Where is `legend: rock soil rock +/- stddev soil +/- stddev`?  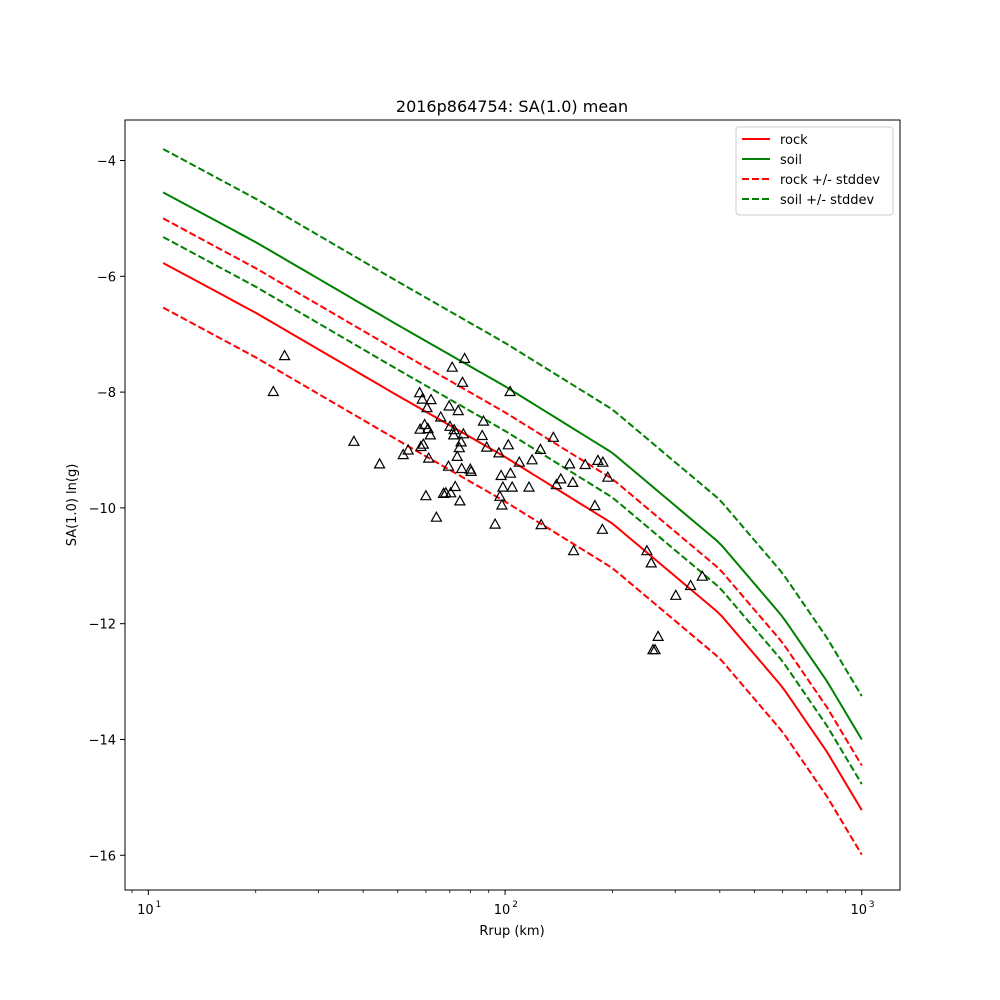
legend: rock soil rock +/- stddev soil +/- stddev is located at coordinates (814, 171).